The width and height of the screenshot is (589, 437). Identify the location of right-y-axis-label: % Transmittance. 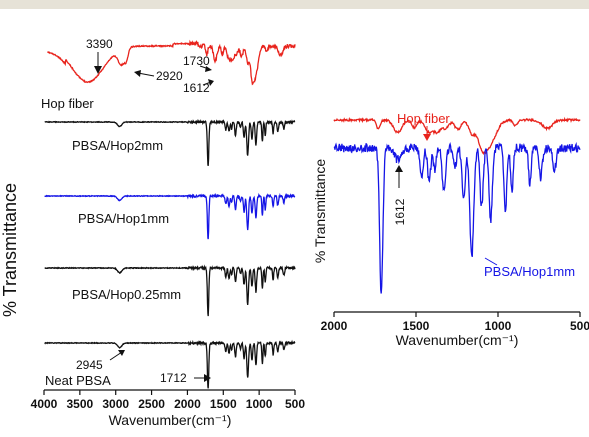
(320, 211).